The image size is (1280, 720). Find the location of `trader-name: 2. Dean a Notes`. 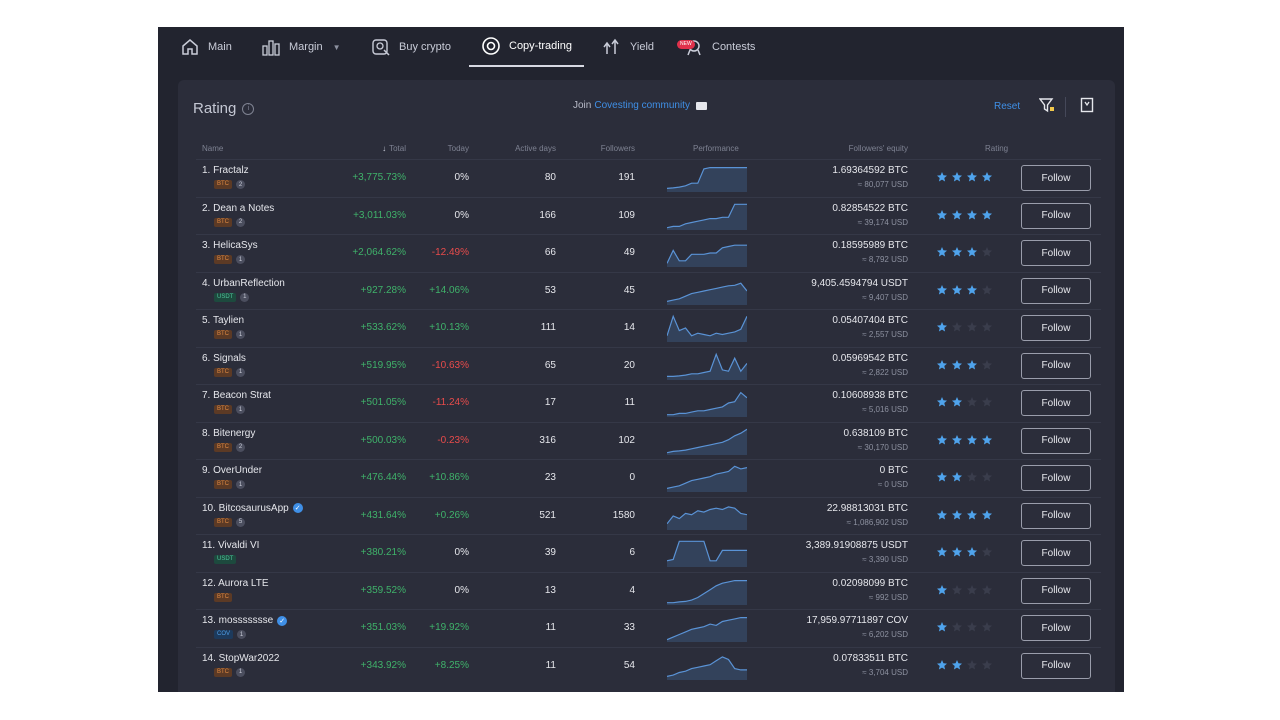

trader-name: 2. Dean a Notes is located at coordinates (238, 208).